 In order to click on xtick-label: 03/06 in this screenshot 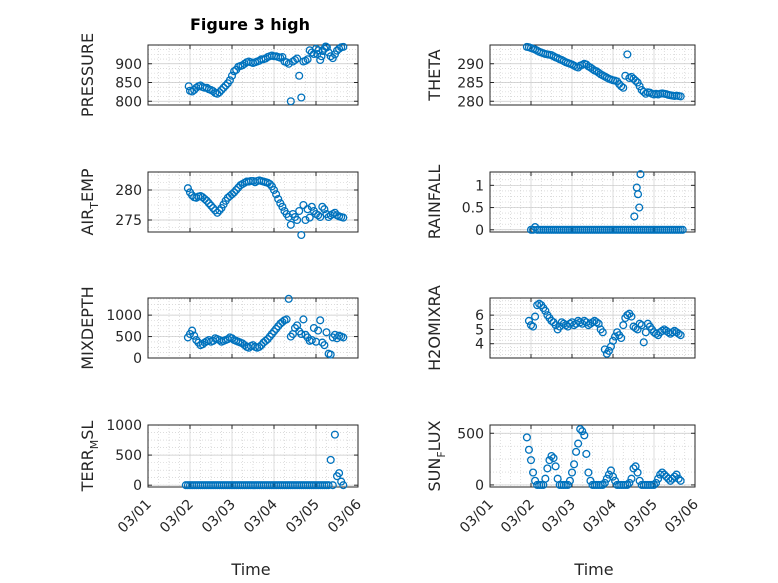, I will do `click(345, 516)`.